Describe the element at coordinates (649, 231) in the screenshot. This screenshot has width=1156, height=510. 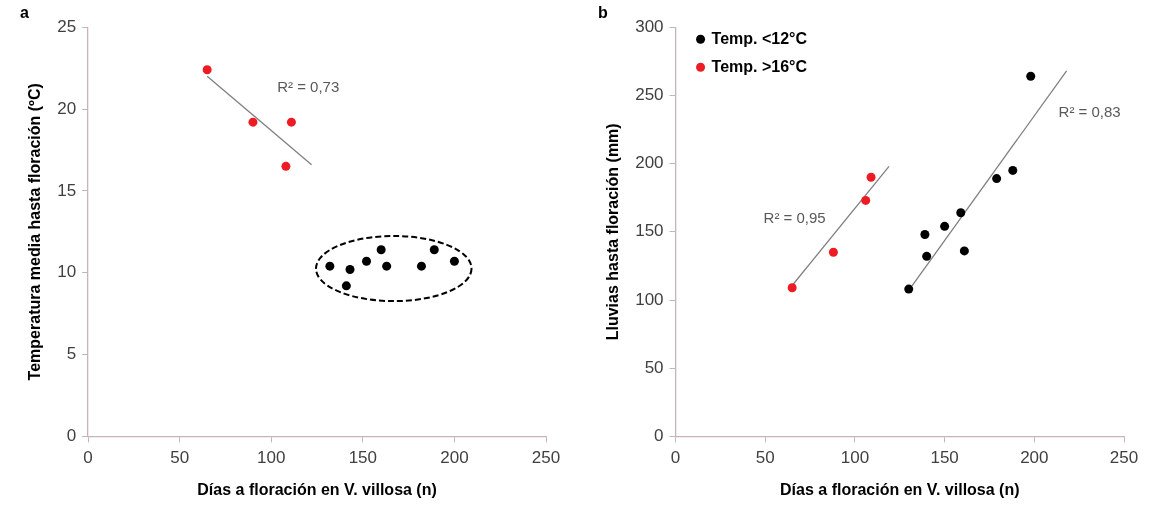
I see `y-tick-label: 150` at that location.